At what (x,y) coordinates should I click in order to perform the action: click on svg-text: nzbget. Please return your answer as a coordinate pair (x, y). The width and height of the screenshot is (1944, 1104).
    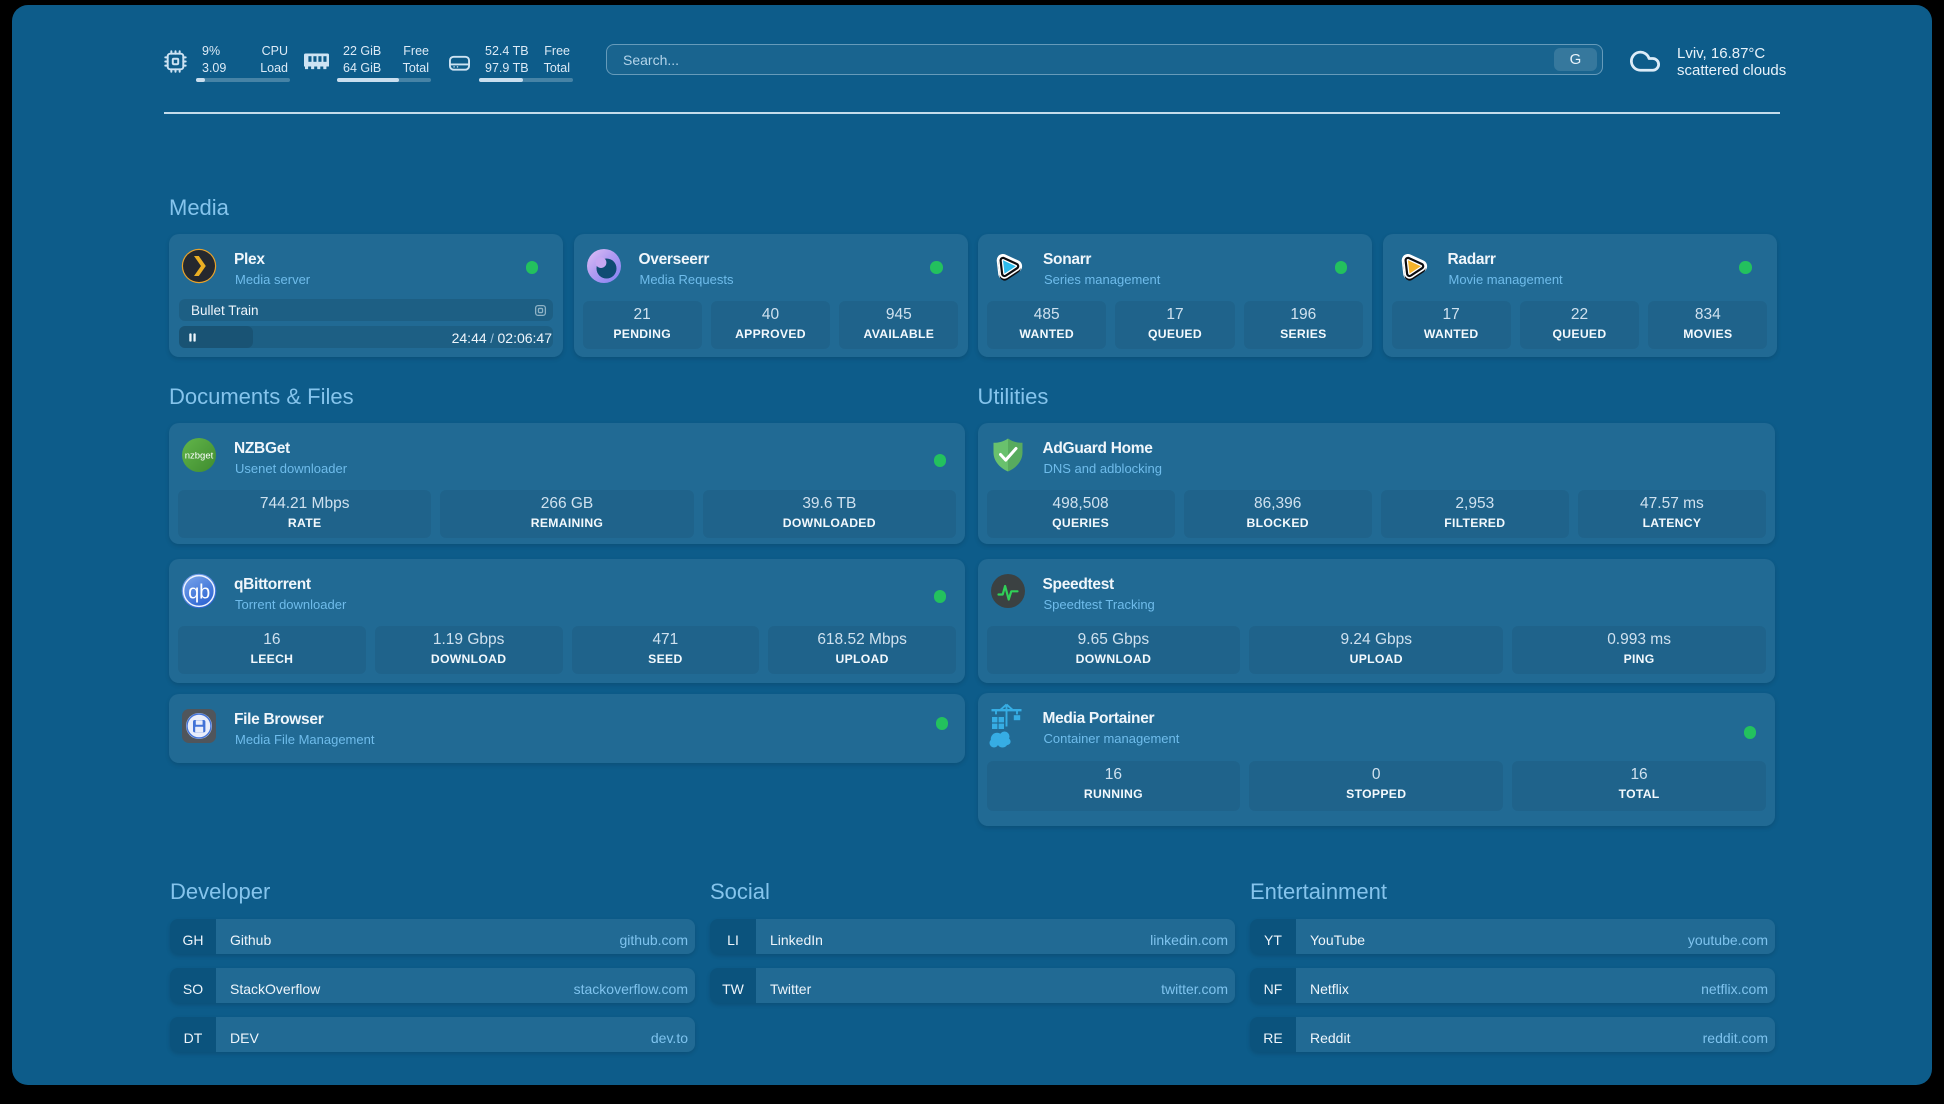
    Looking at the image, I should click on (199, 456).